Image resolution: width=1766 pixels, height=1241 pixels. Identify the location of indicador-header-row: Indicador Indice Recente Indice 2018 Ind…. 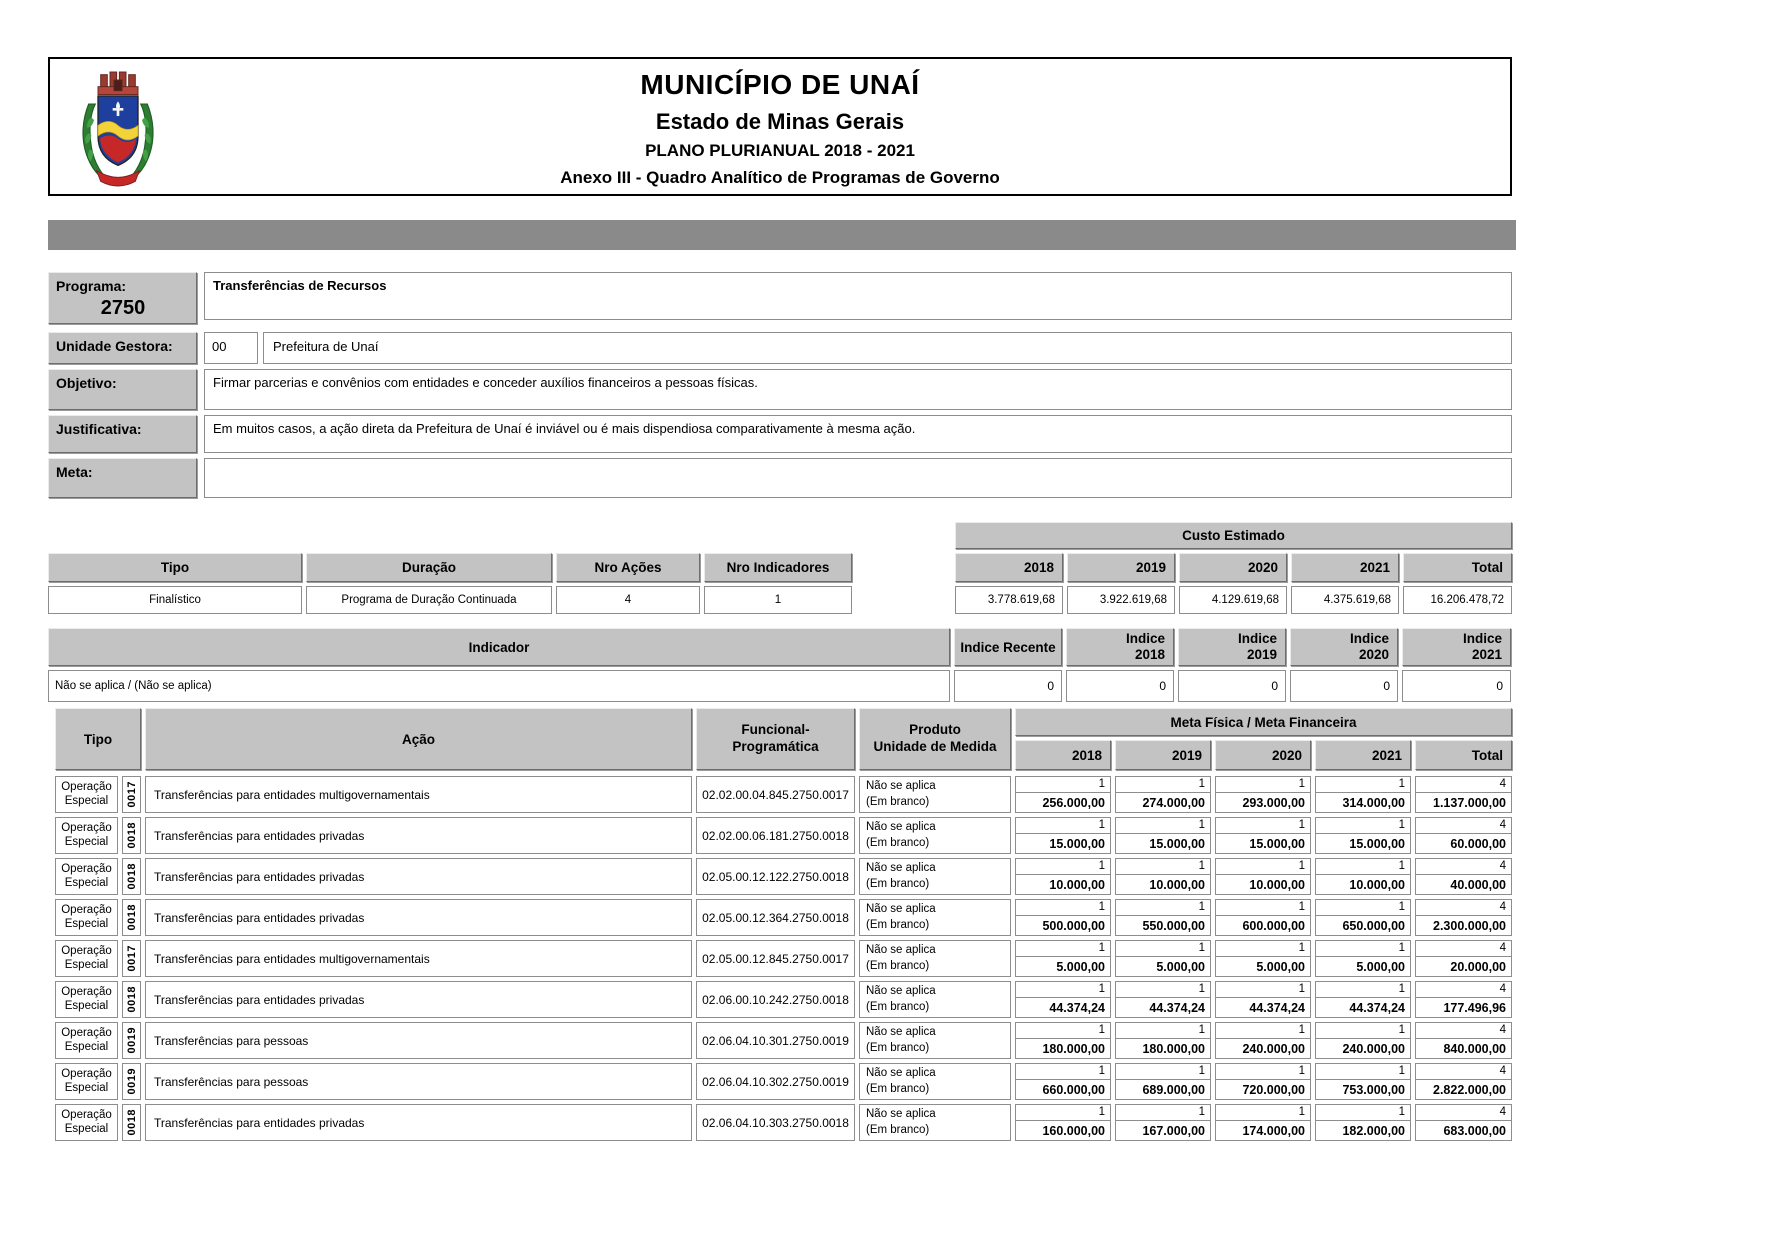
(780, 647).